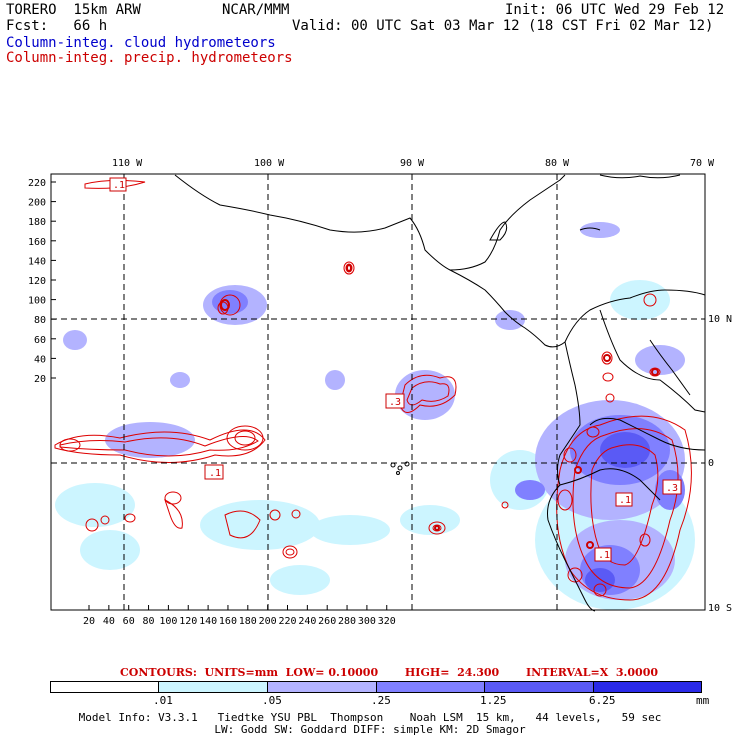  I want to click on color-bar-label: .01, so click(163, 700).